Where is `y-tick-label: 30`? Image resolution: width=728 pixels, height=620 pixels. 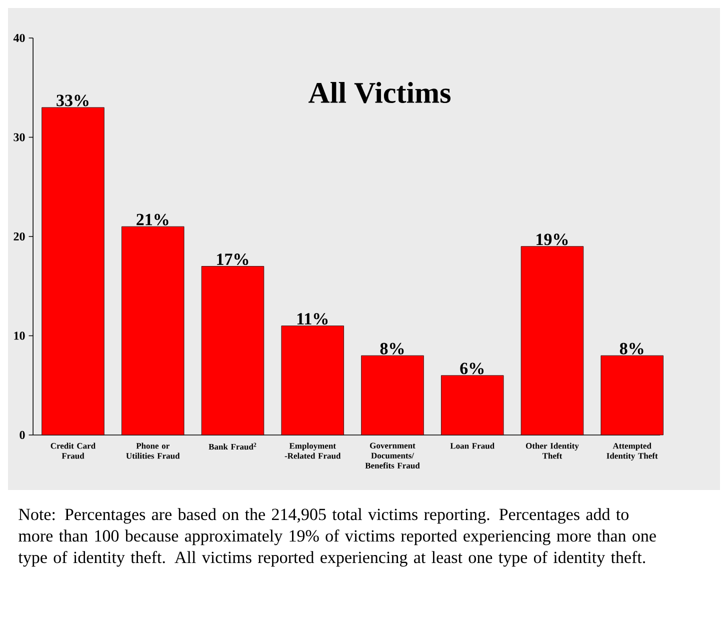 y-tick-label: 30 is located at coordinates (19, 137).